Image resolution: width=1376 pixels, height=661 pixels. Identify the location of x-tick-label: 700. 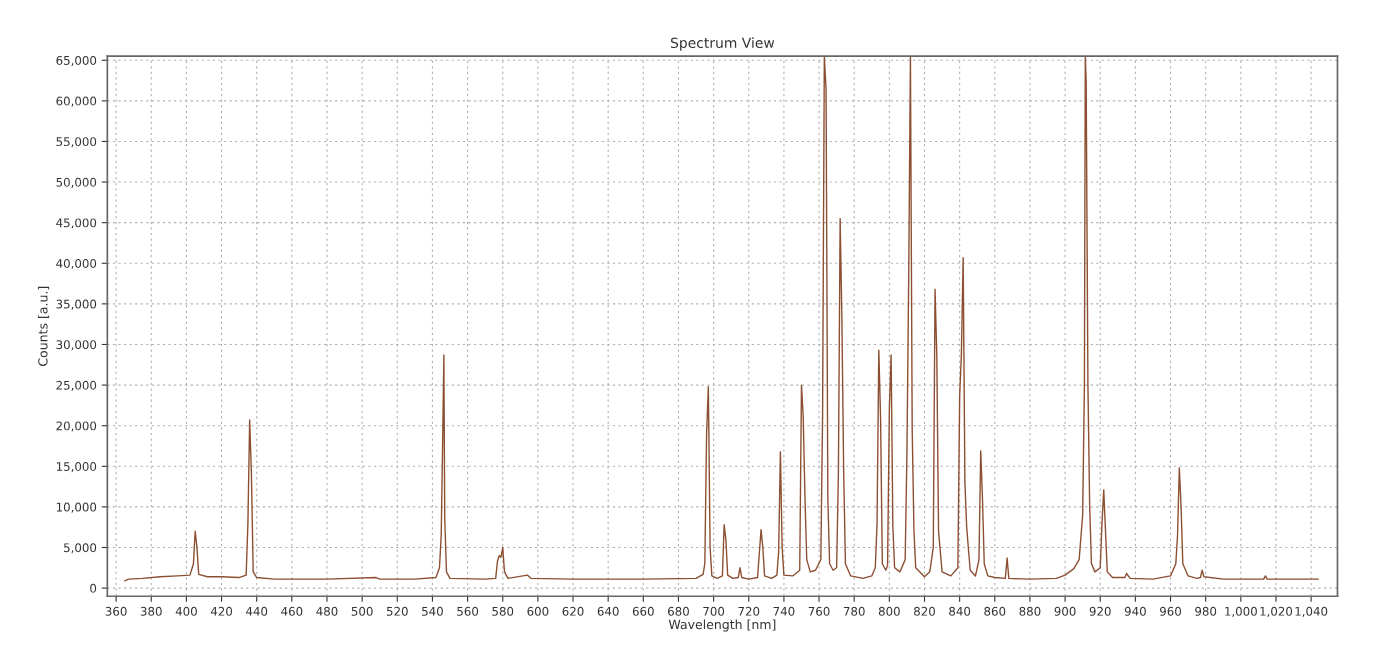
(714, 611).